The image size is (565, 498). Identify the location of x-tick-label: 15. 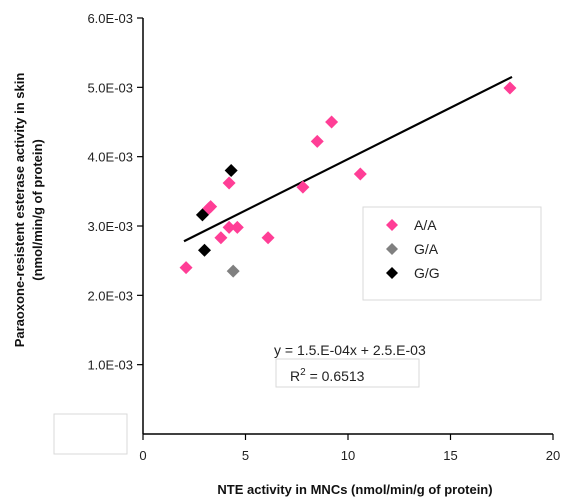
(450, 455).